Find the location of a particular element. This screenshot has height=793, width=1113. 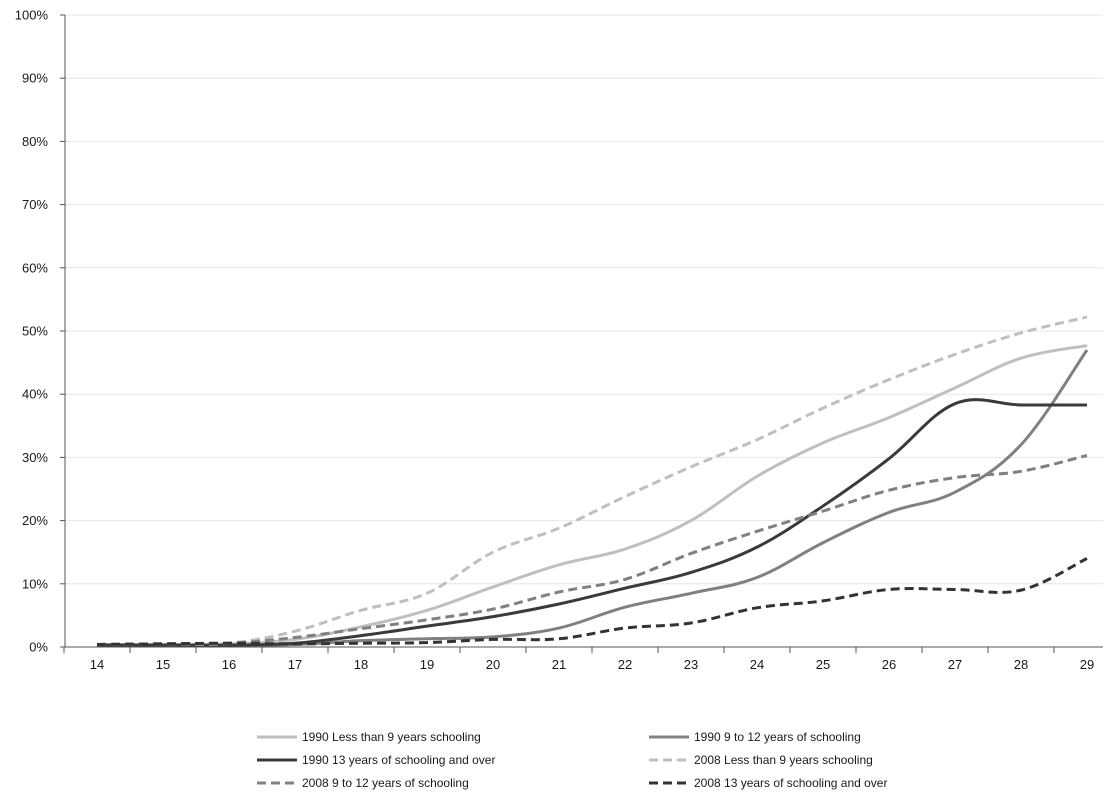

legend-label-4: 2008 Less than 9 years schooling is located at coordinates (783, 760).